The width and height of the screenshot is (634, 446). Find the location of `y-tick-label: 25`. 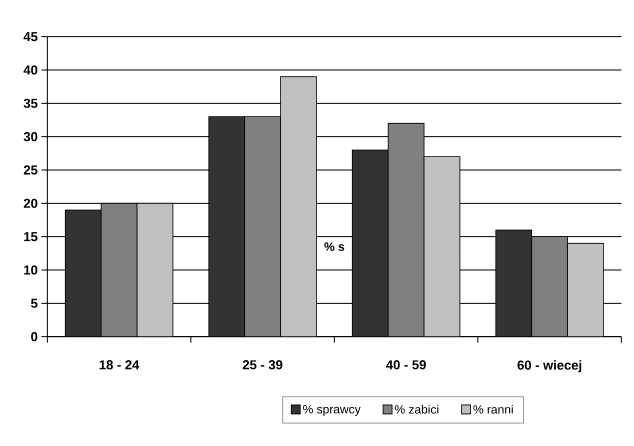

y-tick-label: 25 is located at coordinates (31, 170).